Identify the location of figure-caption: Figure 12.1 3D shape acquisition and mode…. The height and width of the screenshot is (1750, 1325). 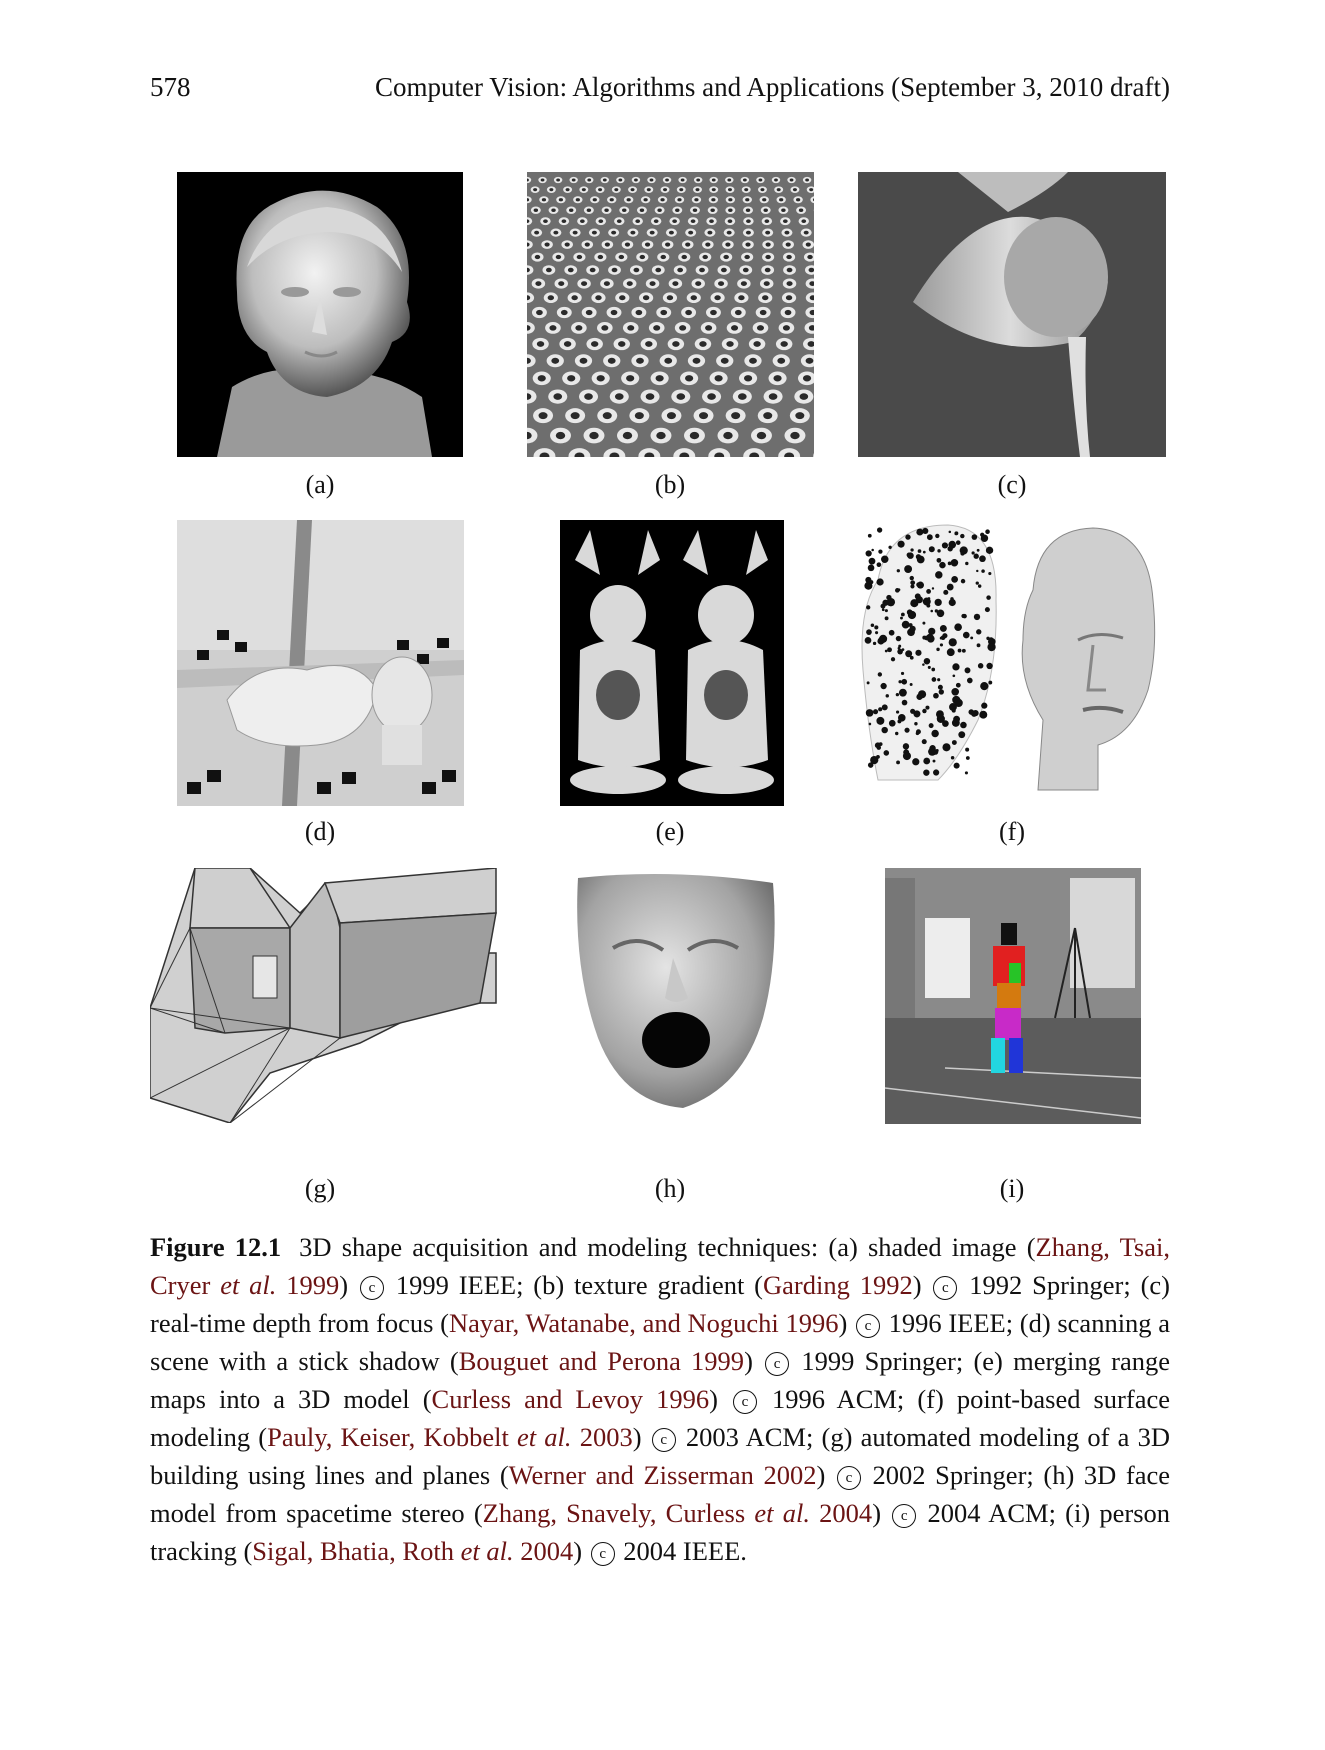
(660, 1399).